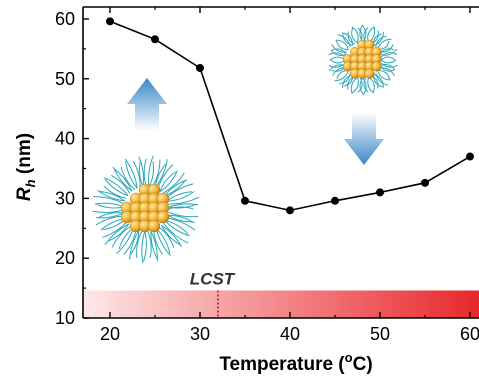 This screenshot has height=377, width=479. Describe the element at coordinates (72, 168) in the screenshot. I see `y-axis: 10 20 30 40 50 60` at that location.